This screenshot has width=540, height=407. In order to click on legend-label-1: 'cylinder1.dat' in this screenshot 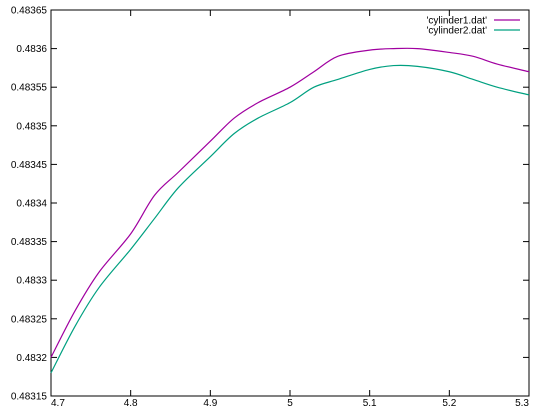, I will do `click(456, 21)`.